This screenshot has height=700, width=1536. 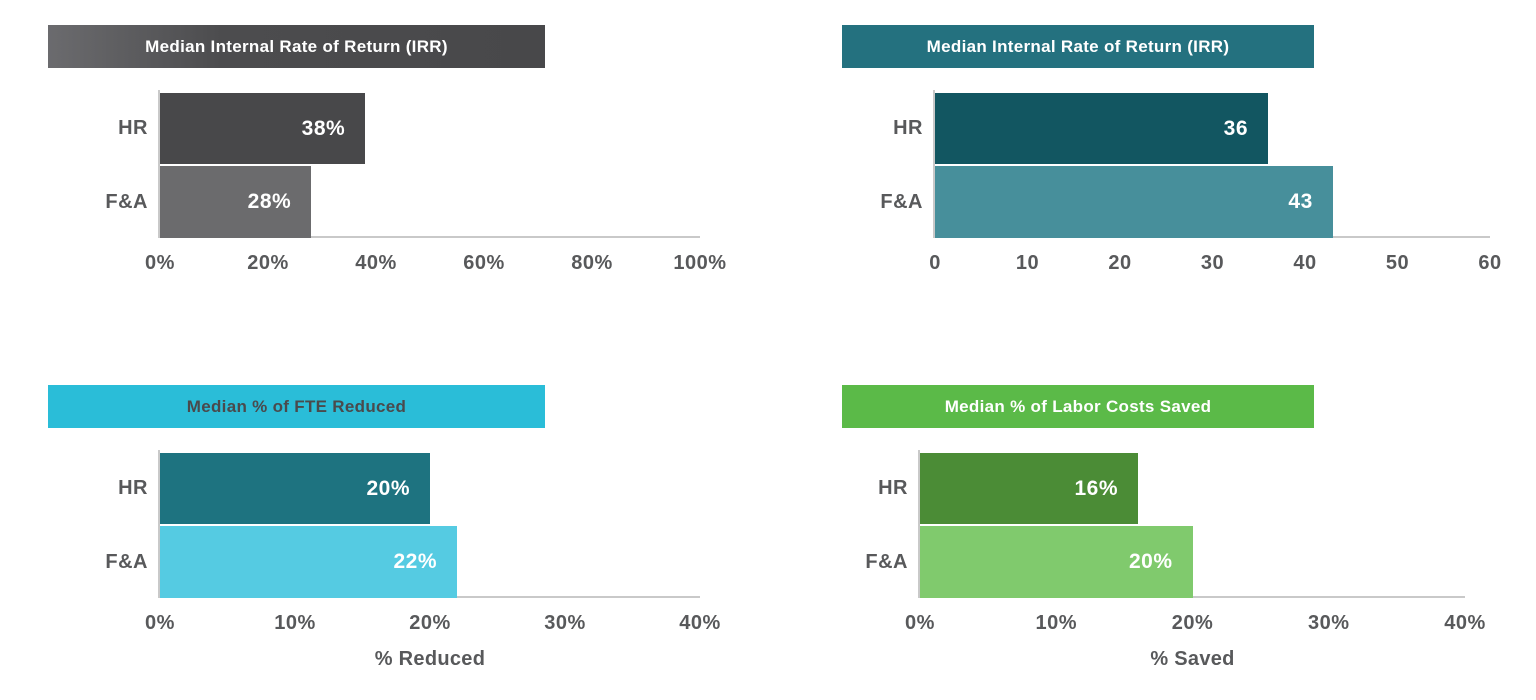 What do you see at coordinates (1096, 488) in the screenshot?
I see `bar-value-label: 16%` at bounding box center [1096, 488].